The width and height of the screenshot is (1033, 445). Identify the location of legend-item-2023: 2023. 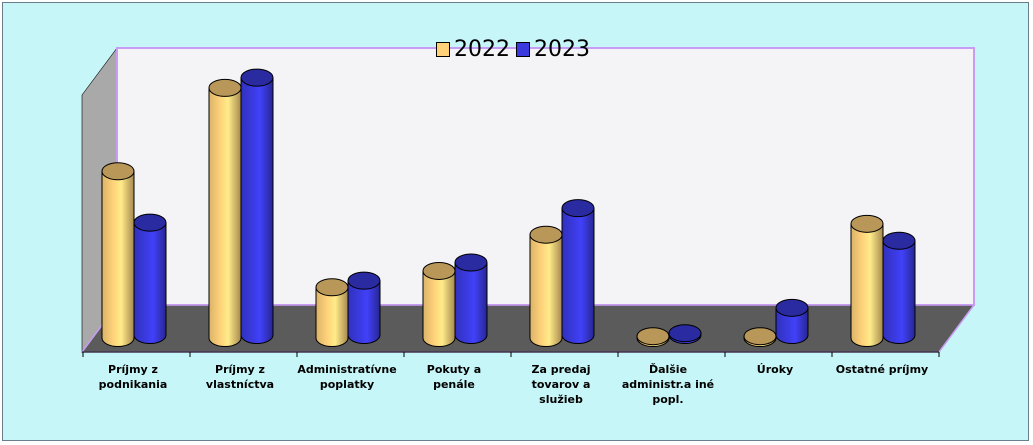
(553, 49).